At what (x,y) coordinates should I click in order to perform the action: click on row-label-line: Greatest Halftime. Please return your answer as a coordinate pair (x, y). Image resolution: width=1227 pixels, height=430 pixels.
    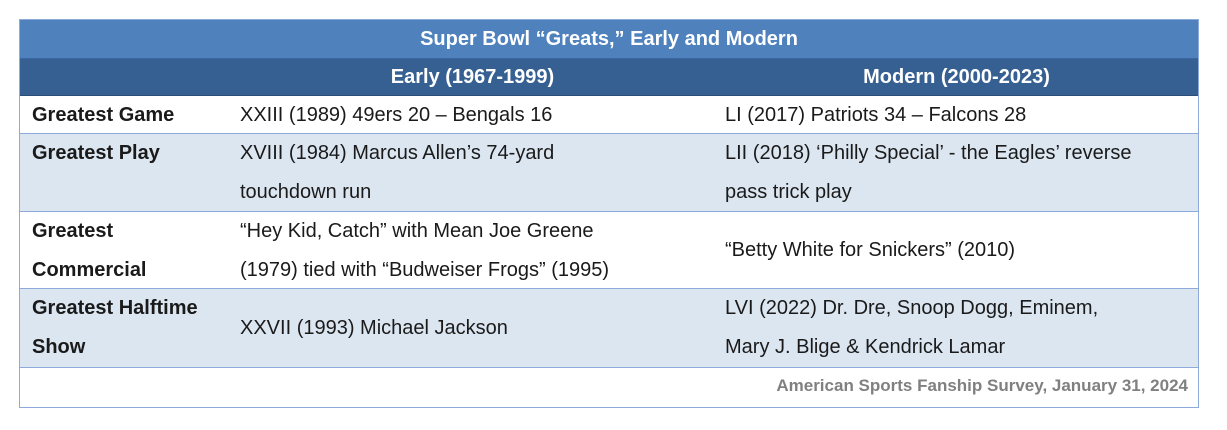
    Looking at the image, I should click on (115, 308).